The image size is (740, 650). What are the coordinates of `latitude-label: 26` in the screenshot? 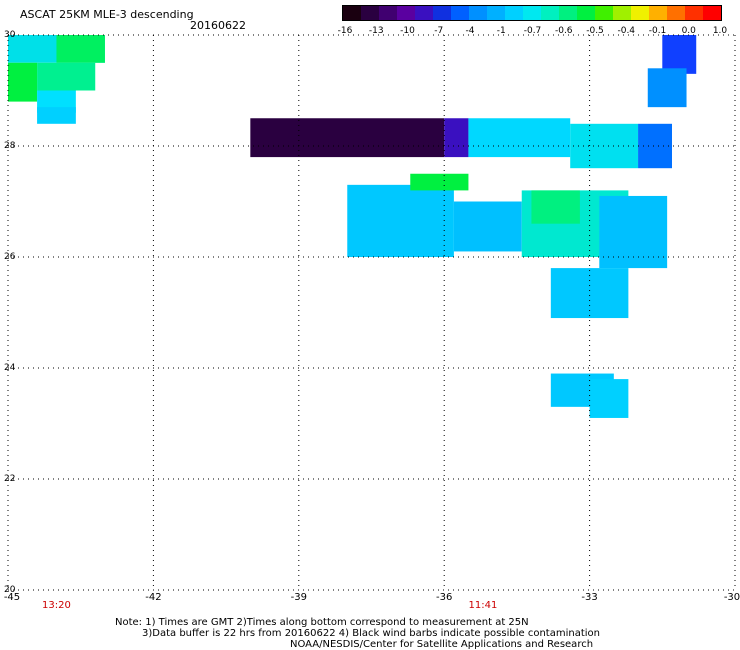 It's located at (10, 257).